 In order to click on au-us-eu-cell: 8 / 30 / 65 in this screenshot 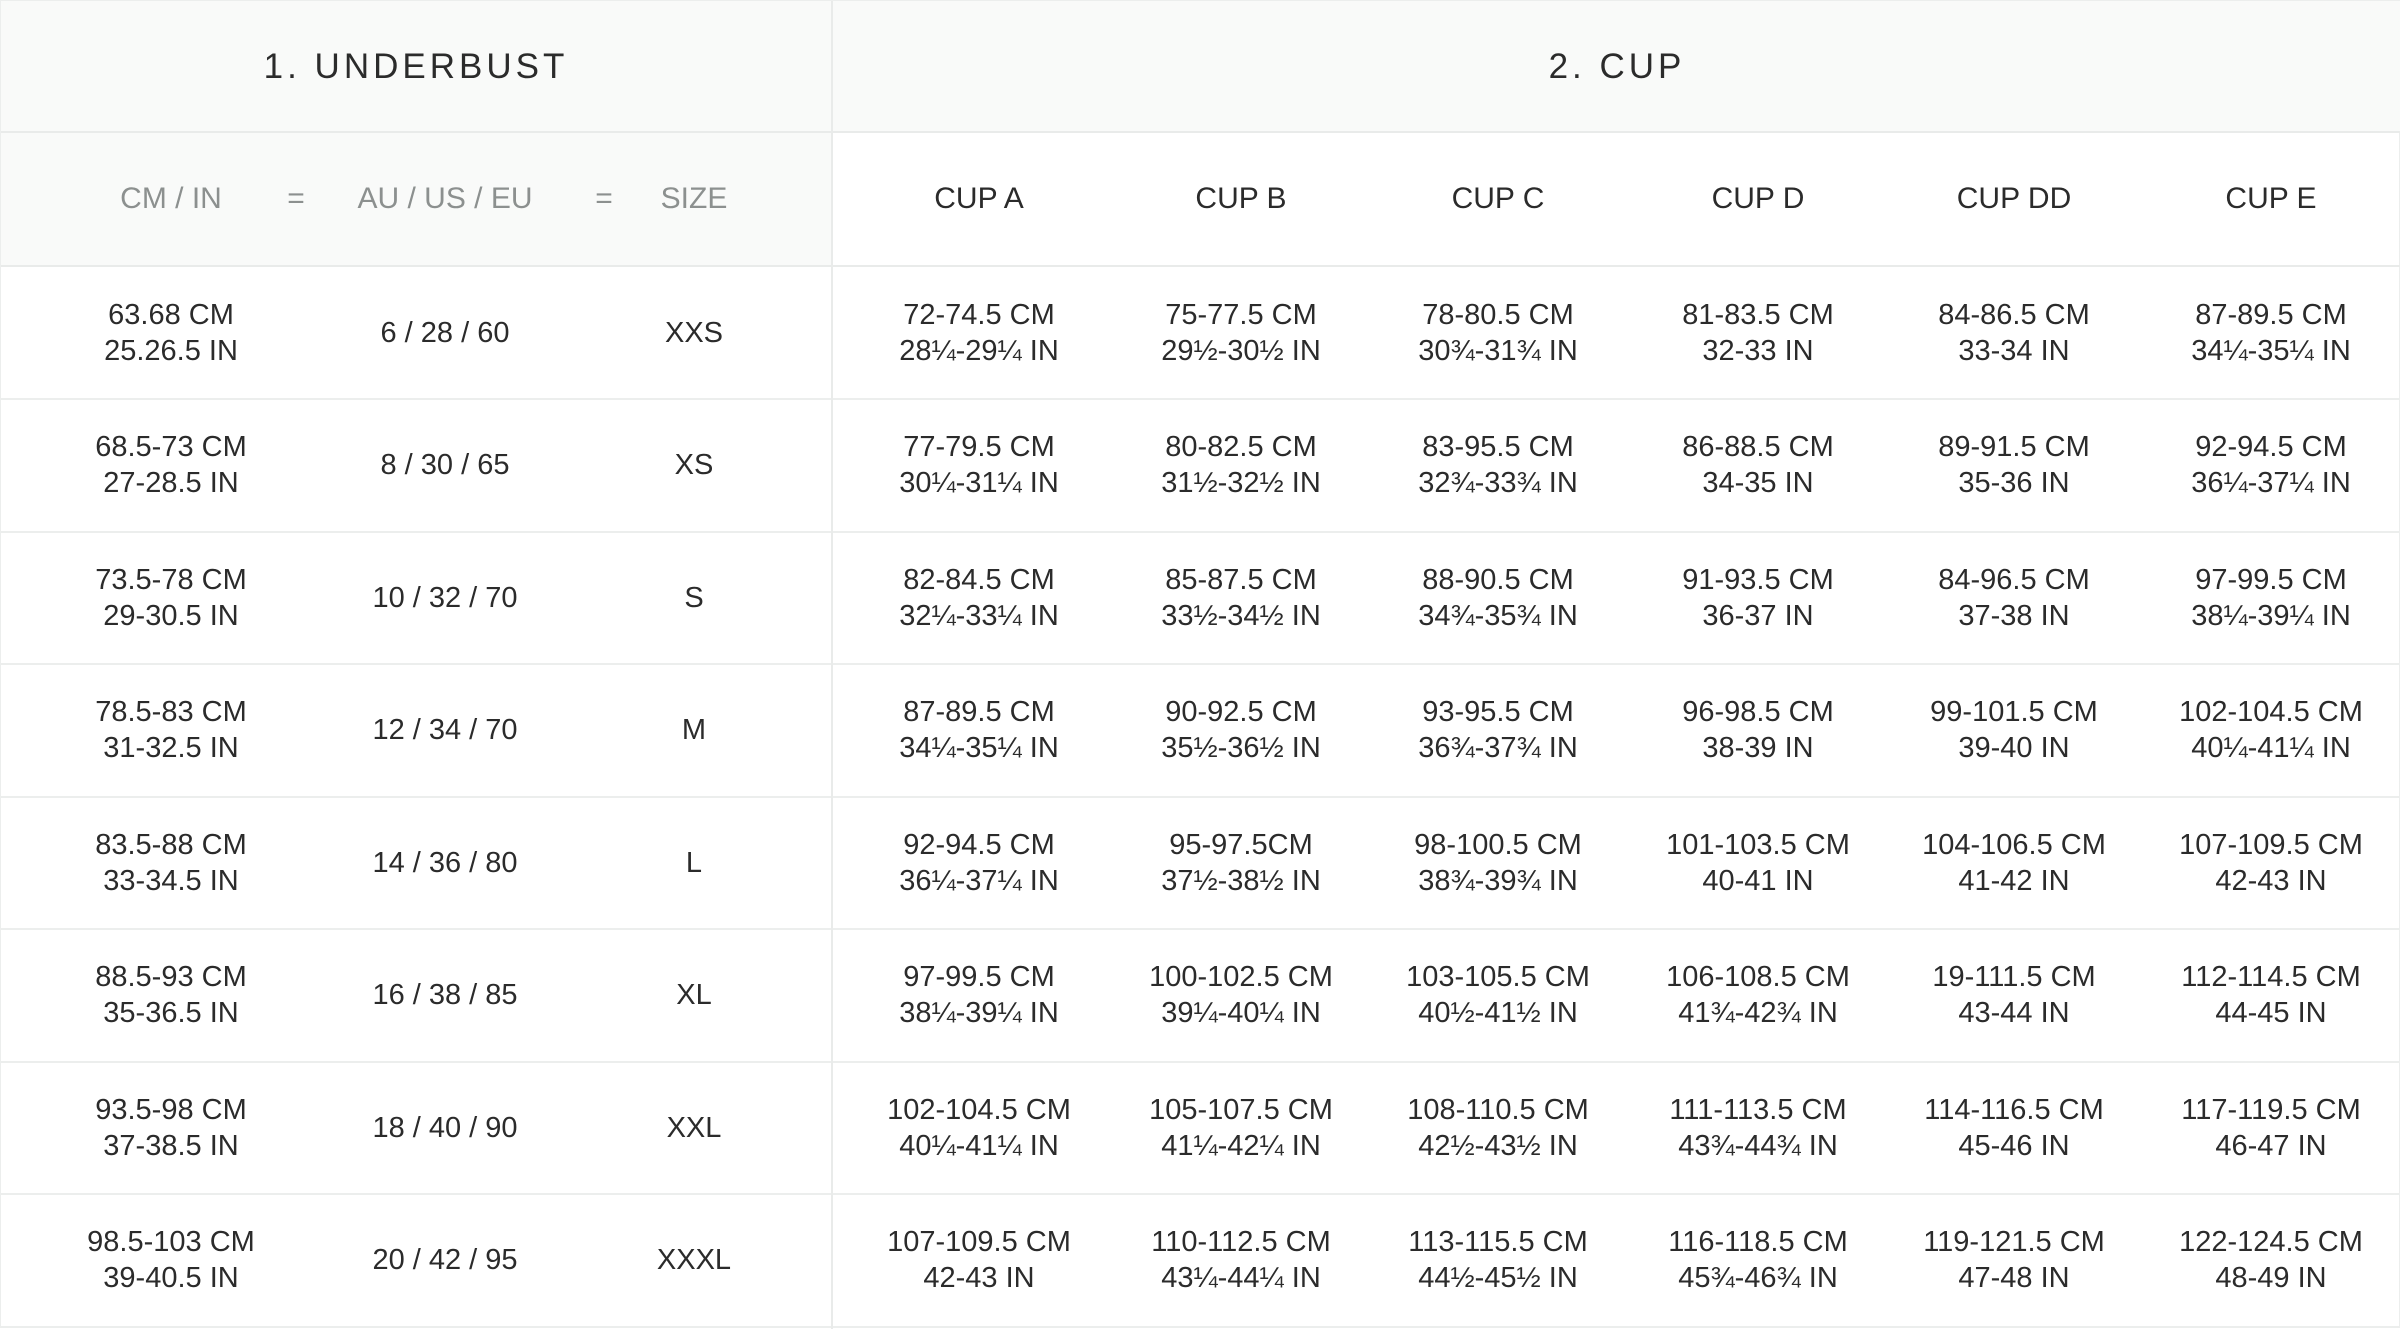, I will do `click(445, 465)`.